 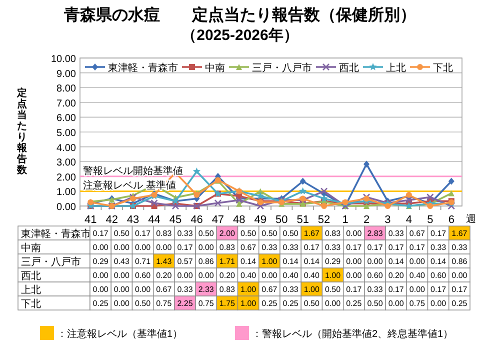 What do you see at coordinates (143, 261) in the screenshot?
I see `data-label: 0.71` at bounding box center [143, 261].